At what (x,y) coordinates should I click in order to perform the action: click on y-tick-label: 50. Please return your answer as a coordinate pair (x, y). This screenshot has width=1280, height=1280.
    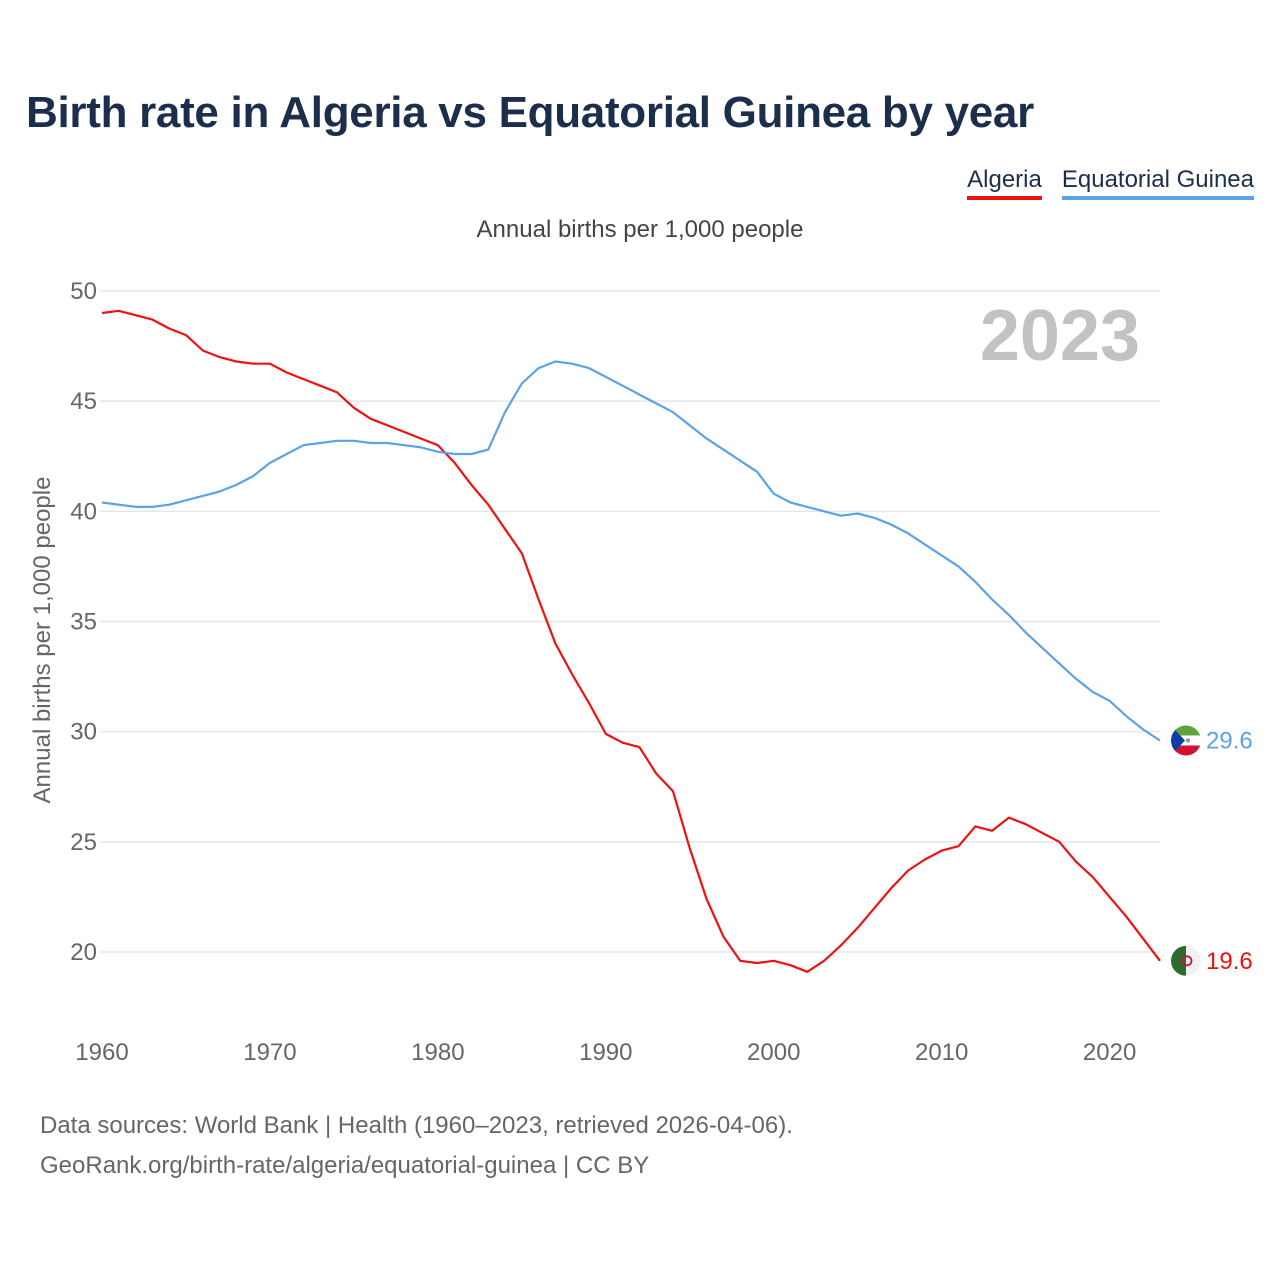
    Looking at the image, I should click on (83, 291).